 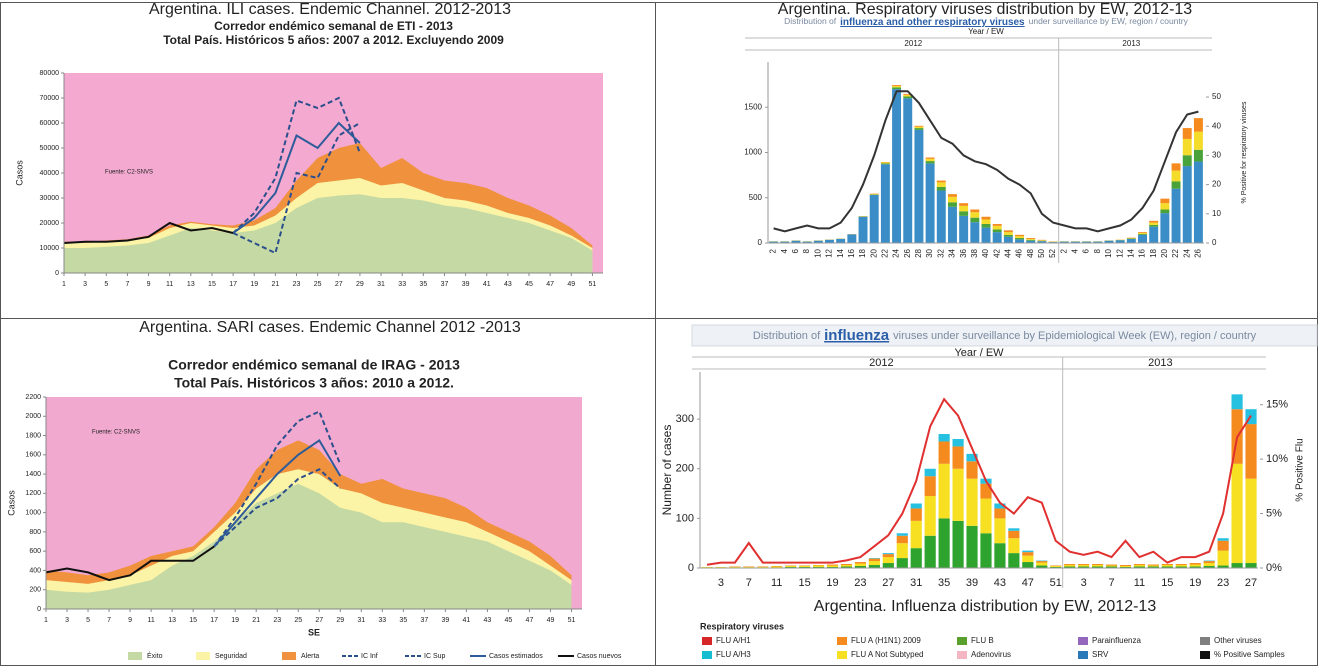 I want to click on x-tick-label: 33, so click(x=402, y=284).